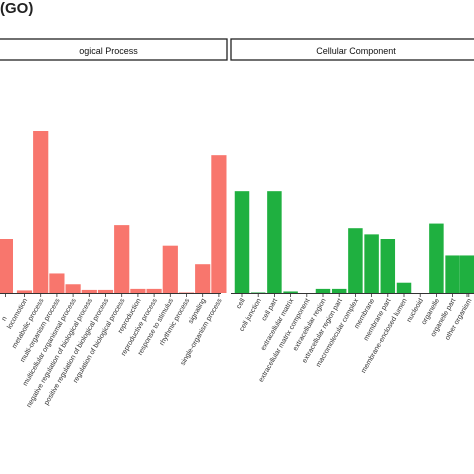 The width and height of the screenshot is (474, 474). I want to click on partial-tick-label-0: n, so click(5, 318).